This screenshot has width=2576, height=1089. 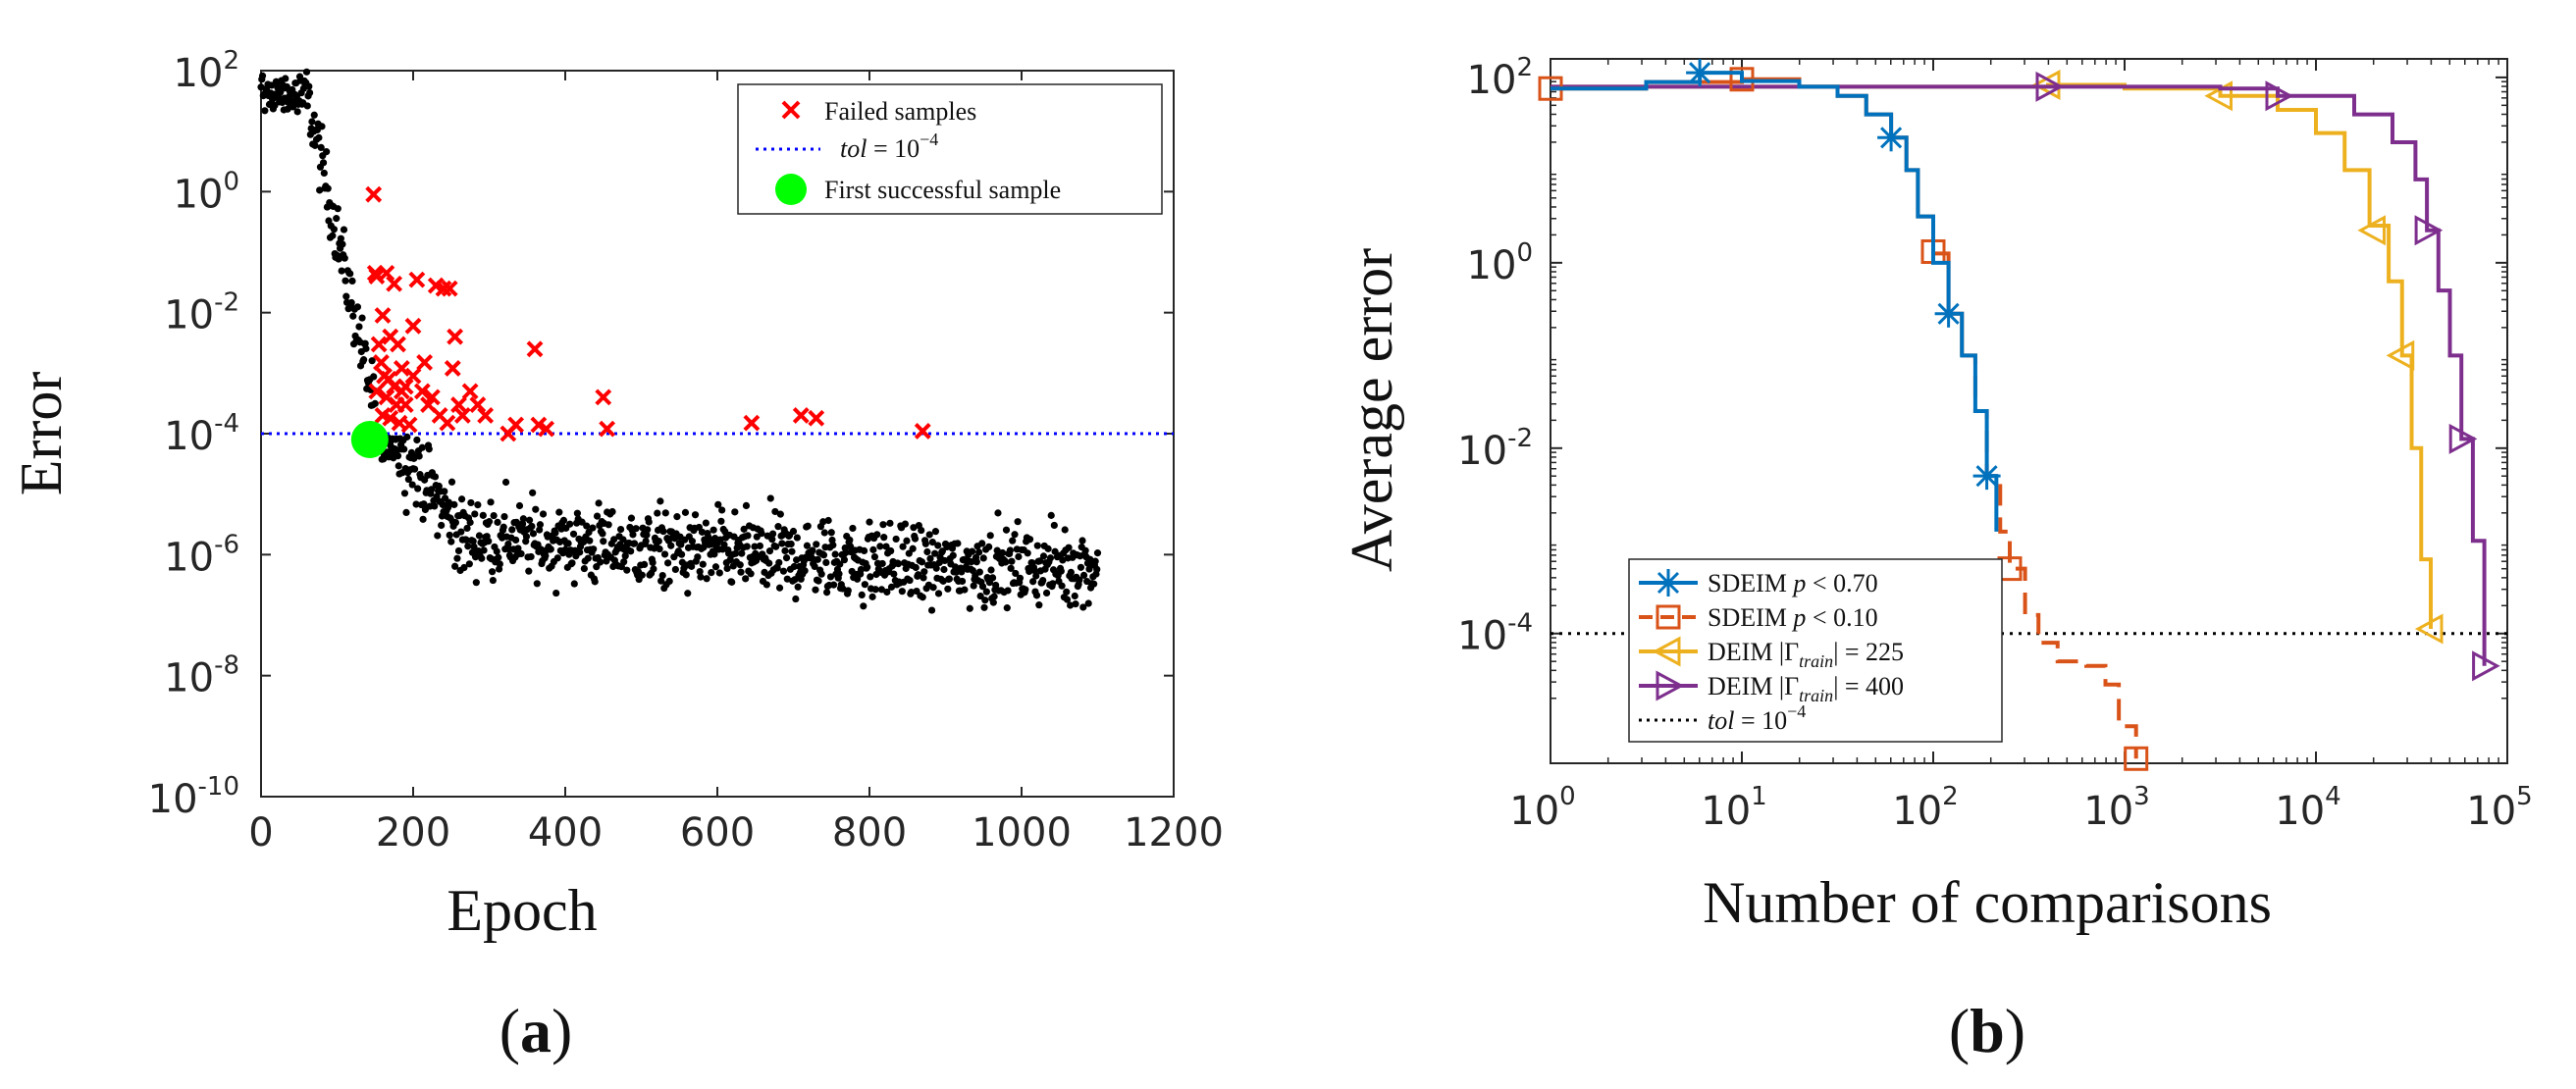 What do you see at coordinates (1771, 653) in the screenshot?
I see `b-legend-entry: DEIM |Γtrain| = 225` at bounding box center [1771, 653].